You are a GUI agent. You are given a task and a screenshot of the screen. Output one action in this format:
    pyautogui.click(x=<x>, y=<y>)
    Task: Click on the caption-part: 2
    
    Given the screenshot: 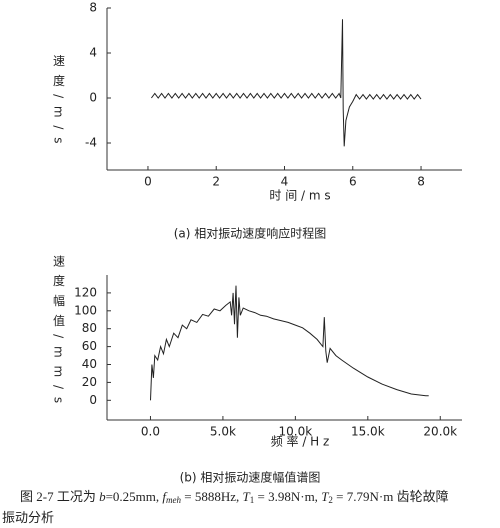 What is the action you would take?
    pyautogui.click(x=330, y=500)
    